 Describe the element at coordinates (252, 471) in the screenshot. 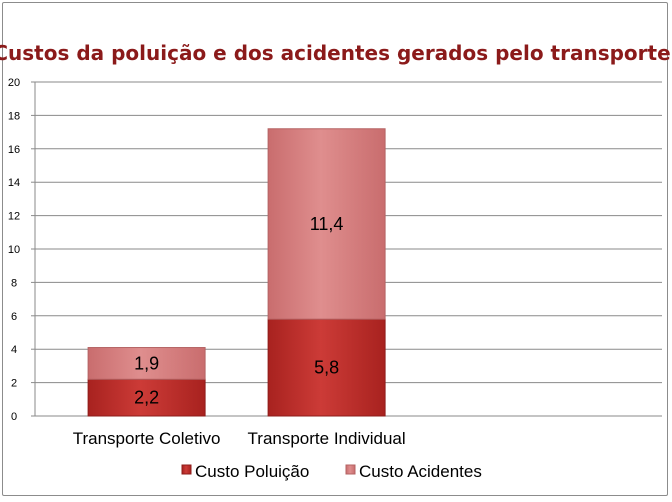

I see `legend-label: Custo Poluição` at that location.